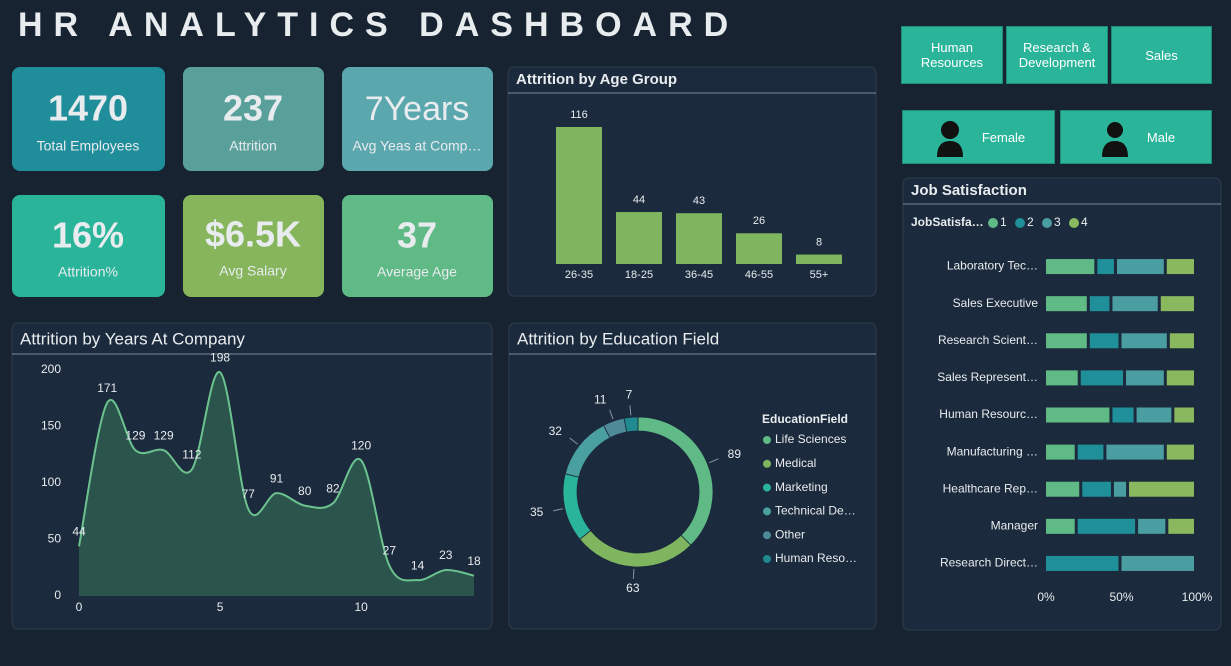  Describe the element at coordinates (1161, 55) in the screenshot. I see `filter-button: Sales` at that location.